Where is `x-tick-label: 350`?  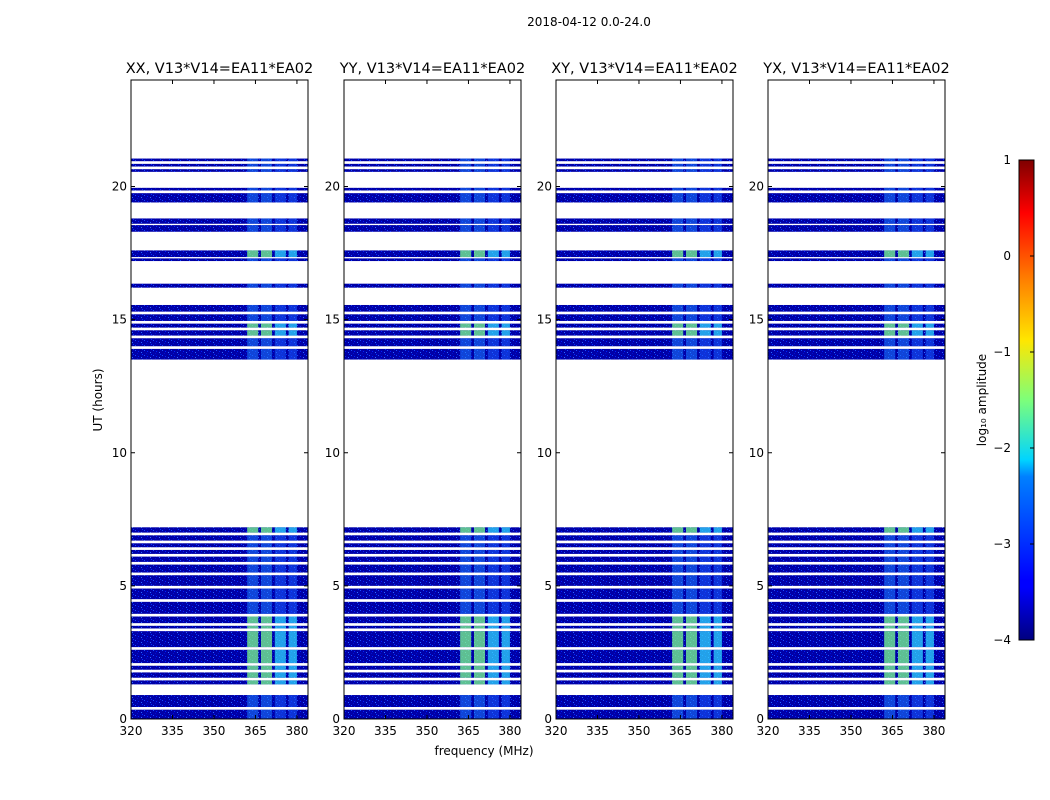
x-tick-label: 350 is located at coordinates (214, 731).